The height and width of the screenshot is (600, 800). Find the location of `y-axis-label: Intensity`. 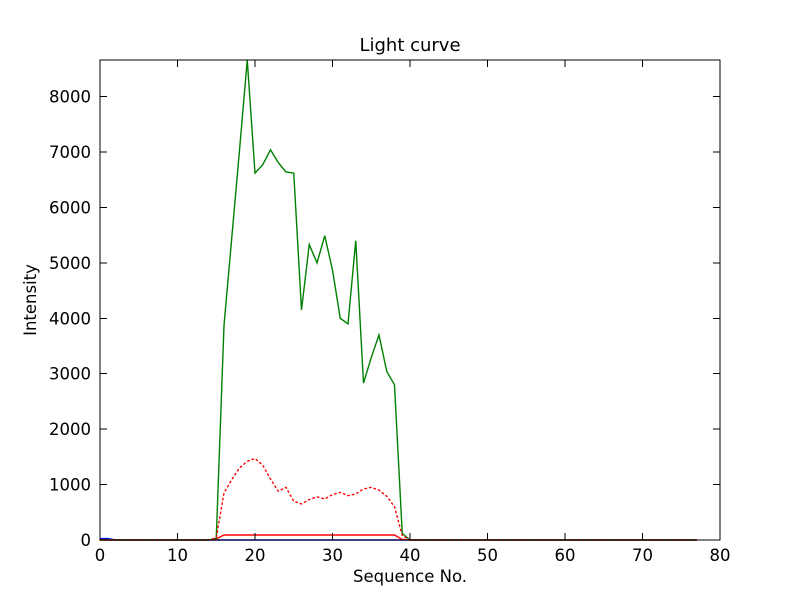

y-axis-label: Intensity is located at coordinates (30, 300).